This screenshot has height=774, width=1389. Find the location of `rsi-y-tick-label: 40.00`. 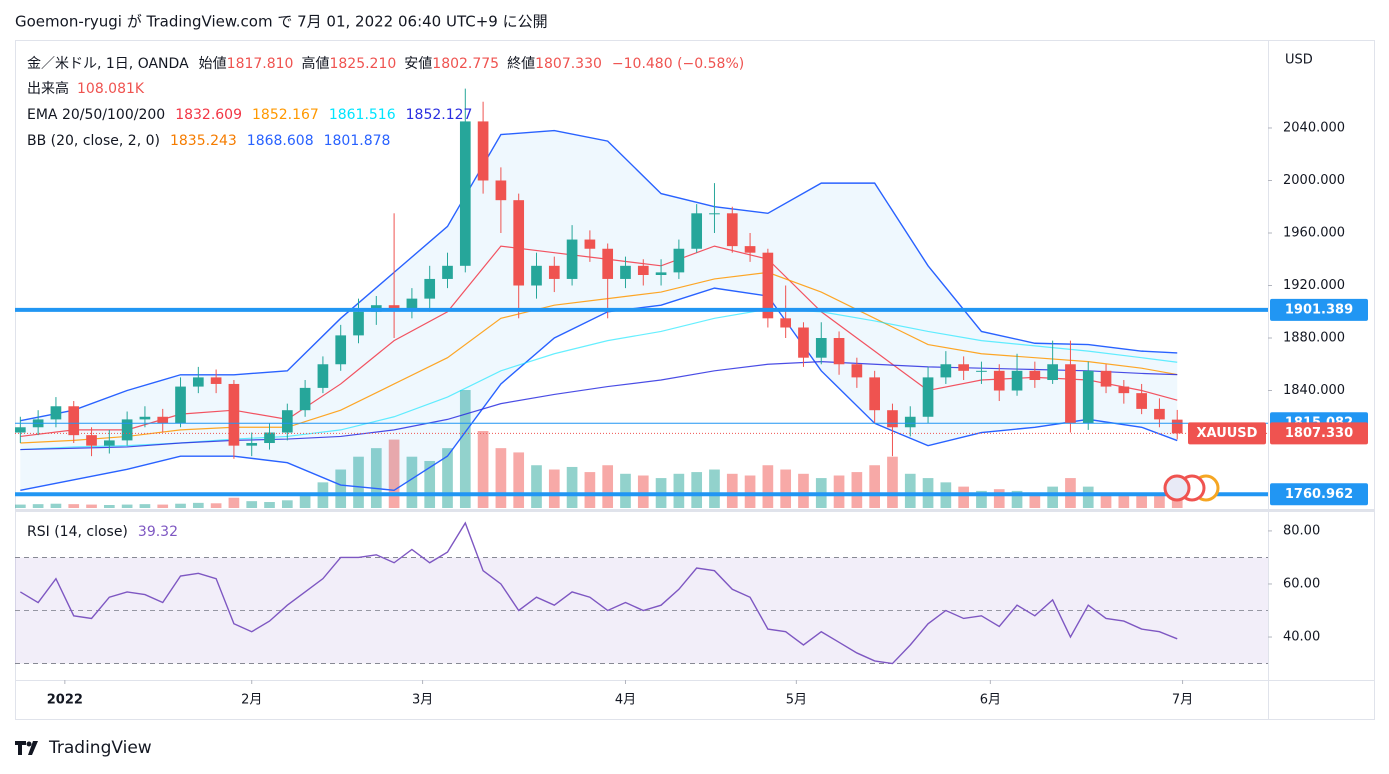

rsi-y-tick-label: 40.00 is located at coordinates (1301, 637).